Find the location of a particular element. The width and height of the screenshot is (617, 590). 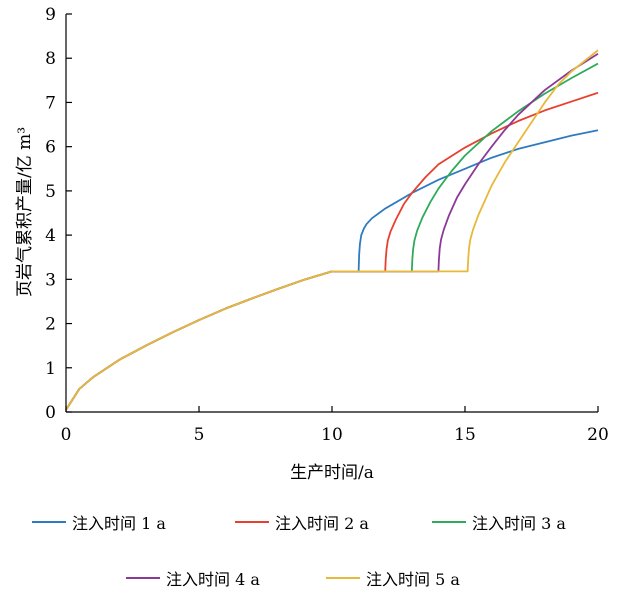

legend-item-2: 注入时间 2 a is located at coordinates (302, 522).